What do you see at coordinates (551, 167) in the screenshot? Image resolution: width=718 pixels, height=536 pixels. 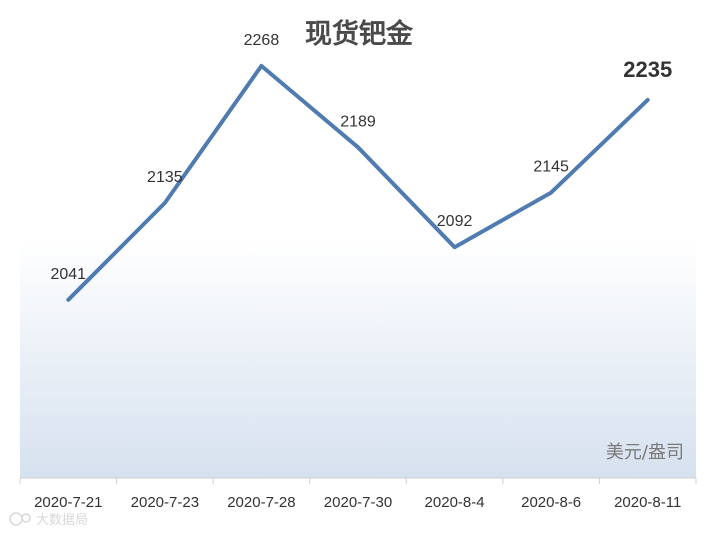 I see `data-label: 2145` at bounding box center [551, 167].